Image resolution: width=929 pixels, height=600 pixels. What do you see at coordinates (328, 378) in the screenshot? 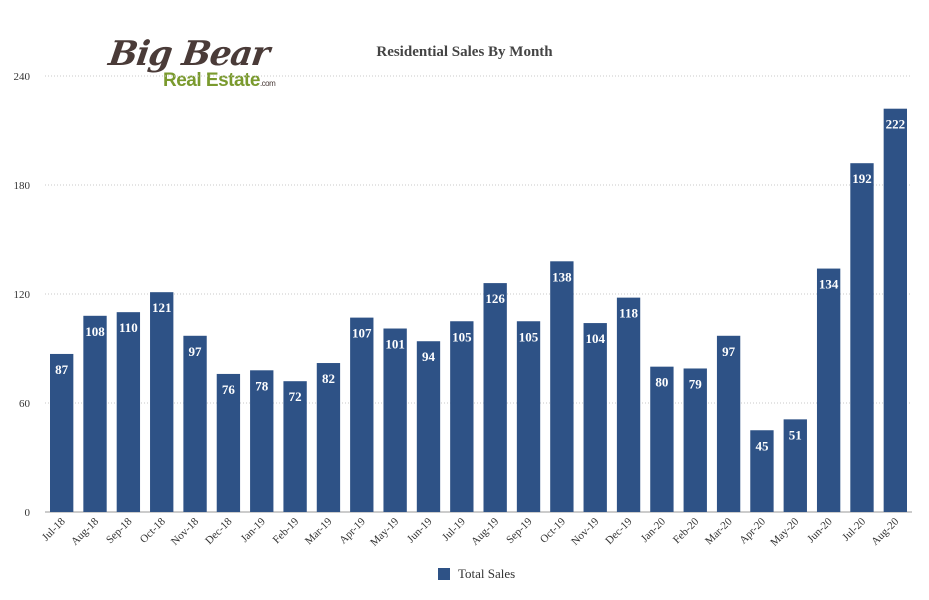
I see `data-label: 82` at bounding box center [328, 378].